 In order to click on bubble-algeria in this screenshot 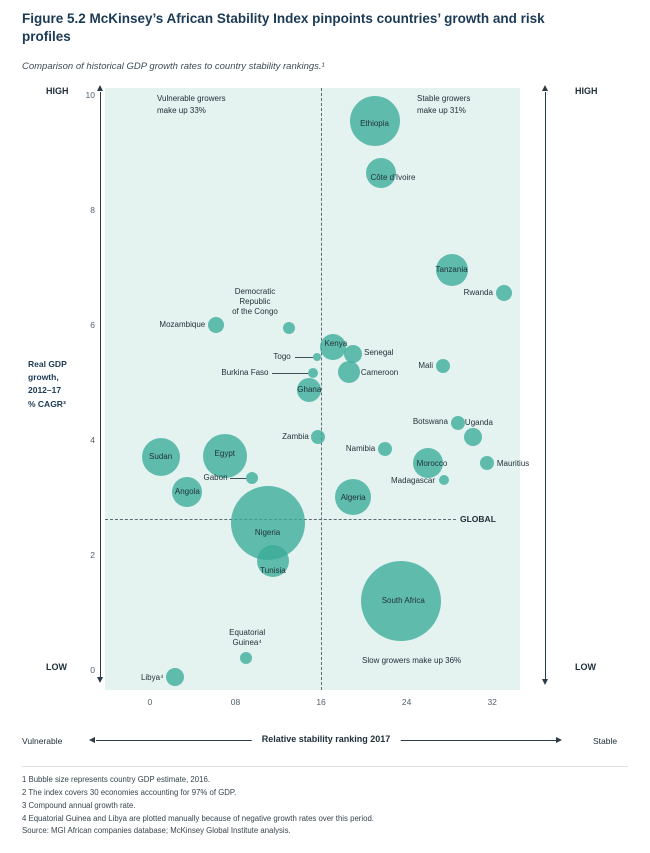, I will do `click(353, 497)`.